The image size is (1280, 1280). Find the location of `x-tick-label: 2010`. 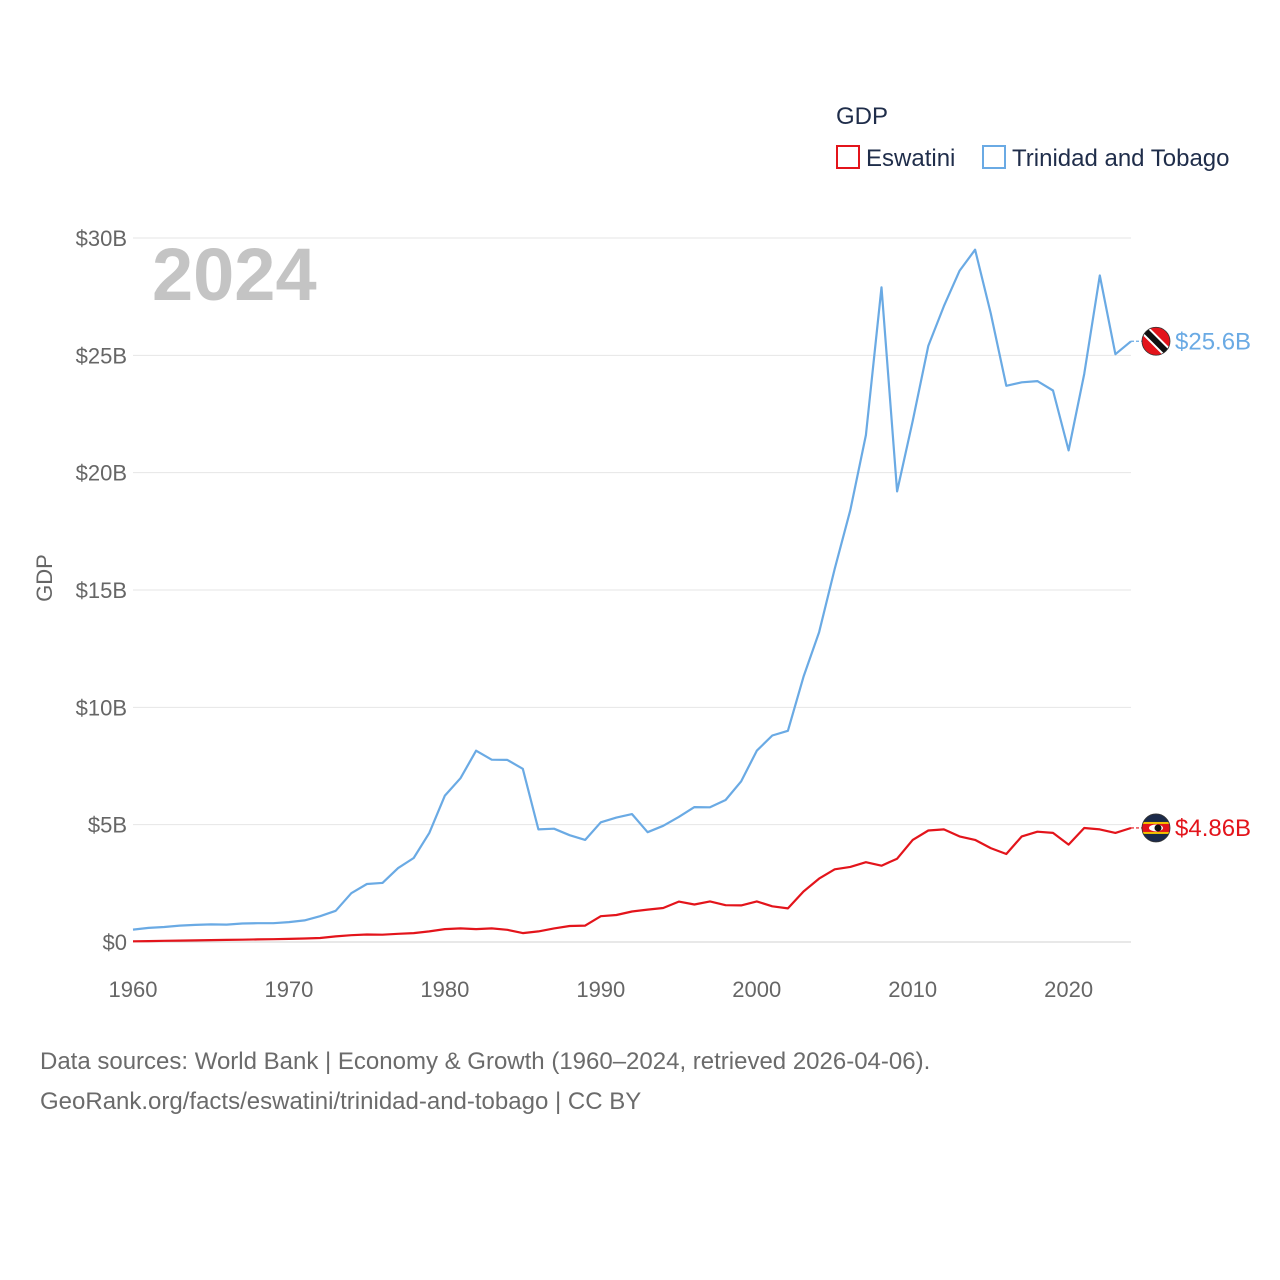

x-tick-label: 2010 is located at coordinates (912, 989).